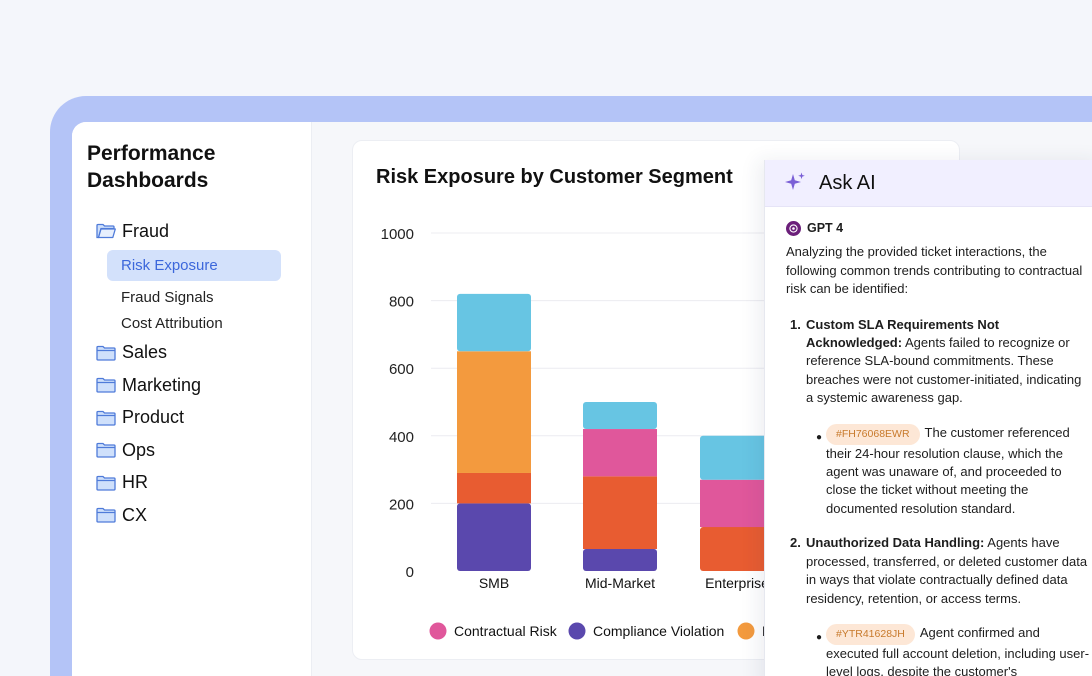 The image size is (1092, 676). I want to click on sidebar-item-risk-exposure: Risk Exposure, so click(194, 265).